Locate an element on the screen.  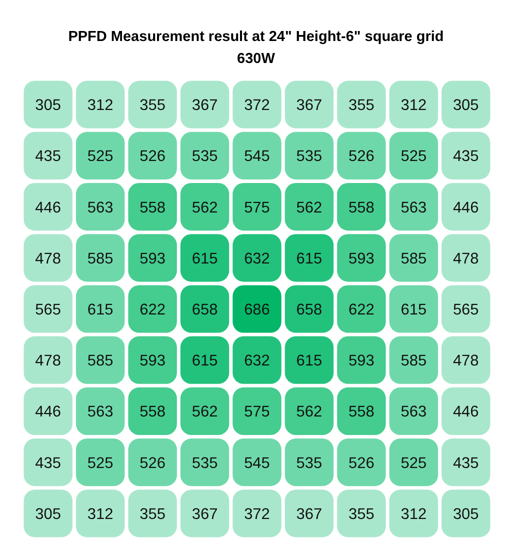
chart-title: PPFD Measurement result at 24" Height-6" square grid is located at coordinates (256, 37).